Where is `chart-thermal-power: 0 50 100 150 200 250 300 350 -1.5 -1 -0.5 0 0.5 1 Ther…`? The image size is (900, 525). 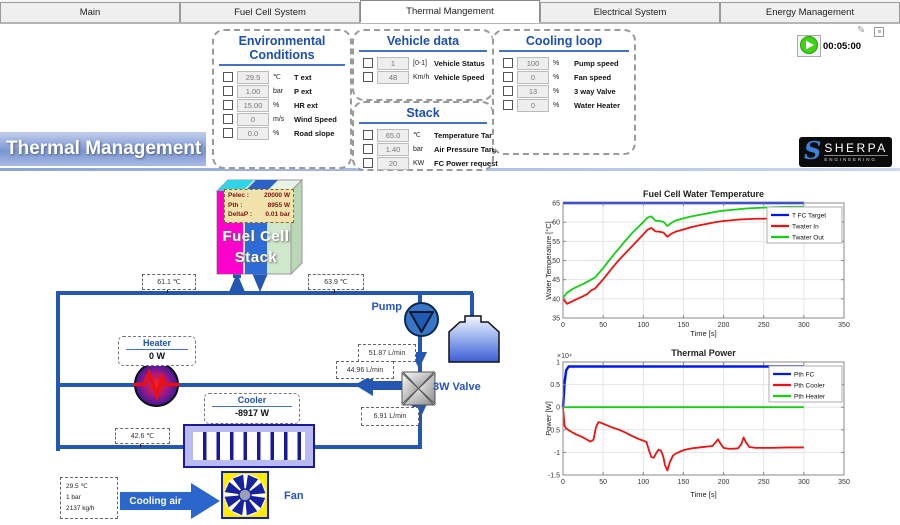
chart-thermal-power: 0 50 100 150 200 250 300 350 -1.5 -1 -0.5 0 0.5 1 Ther… is located at coordinates (697, 423).